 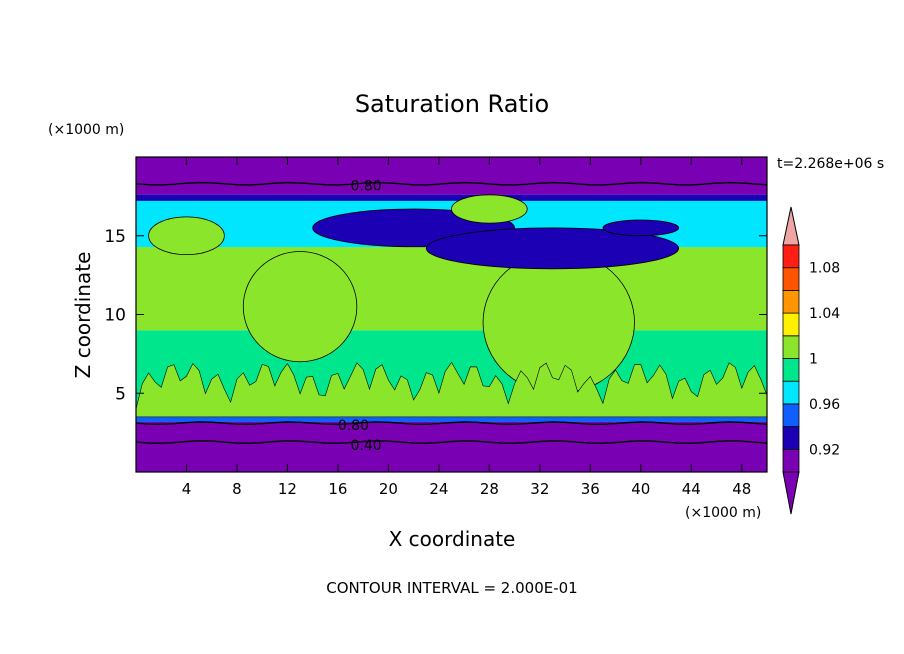 I want to click on convective-plumes, so click(x=451, y=389).